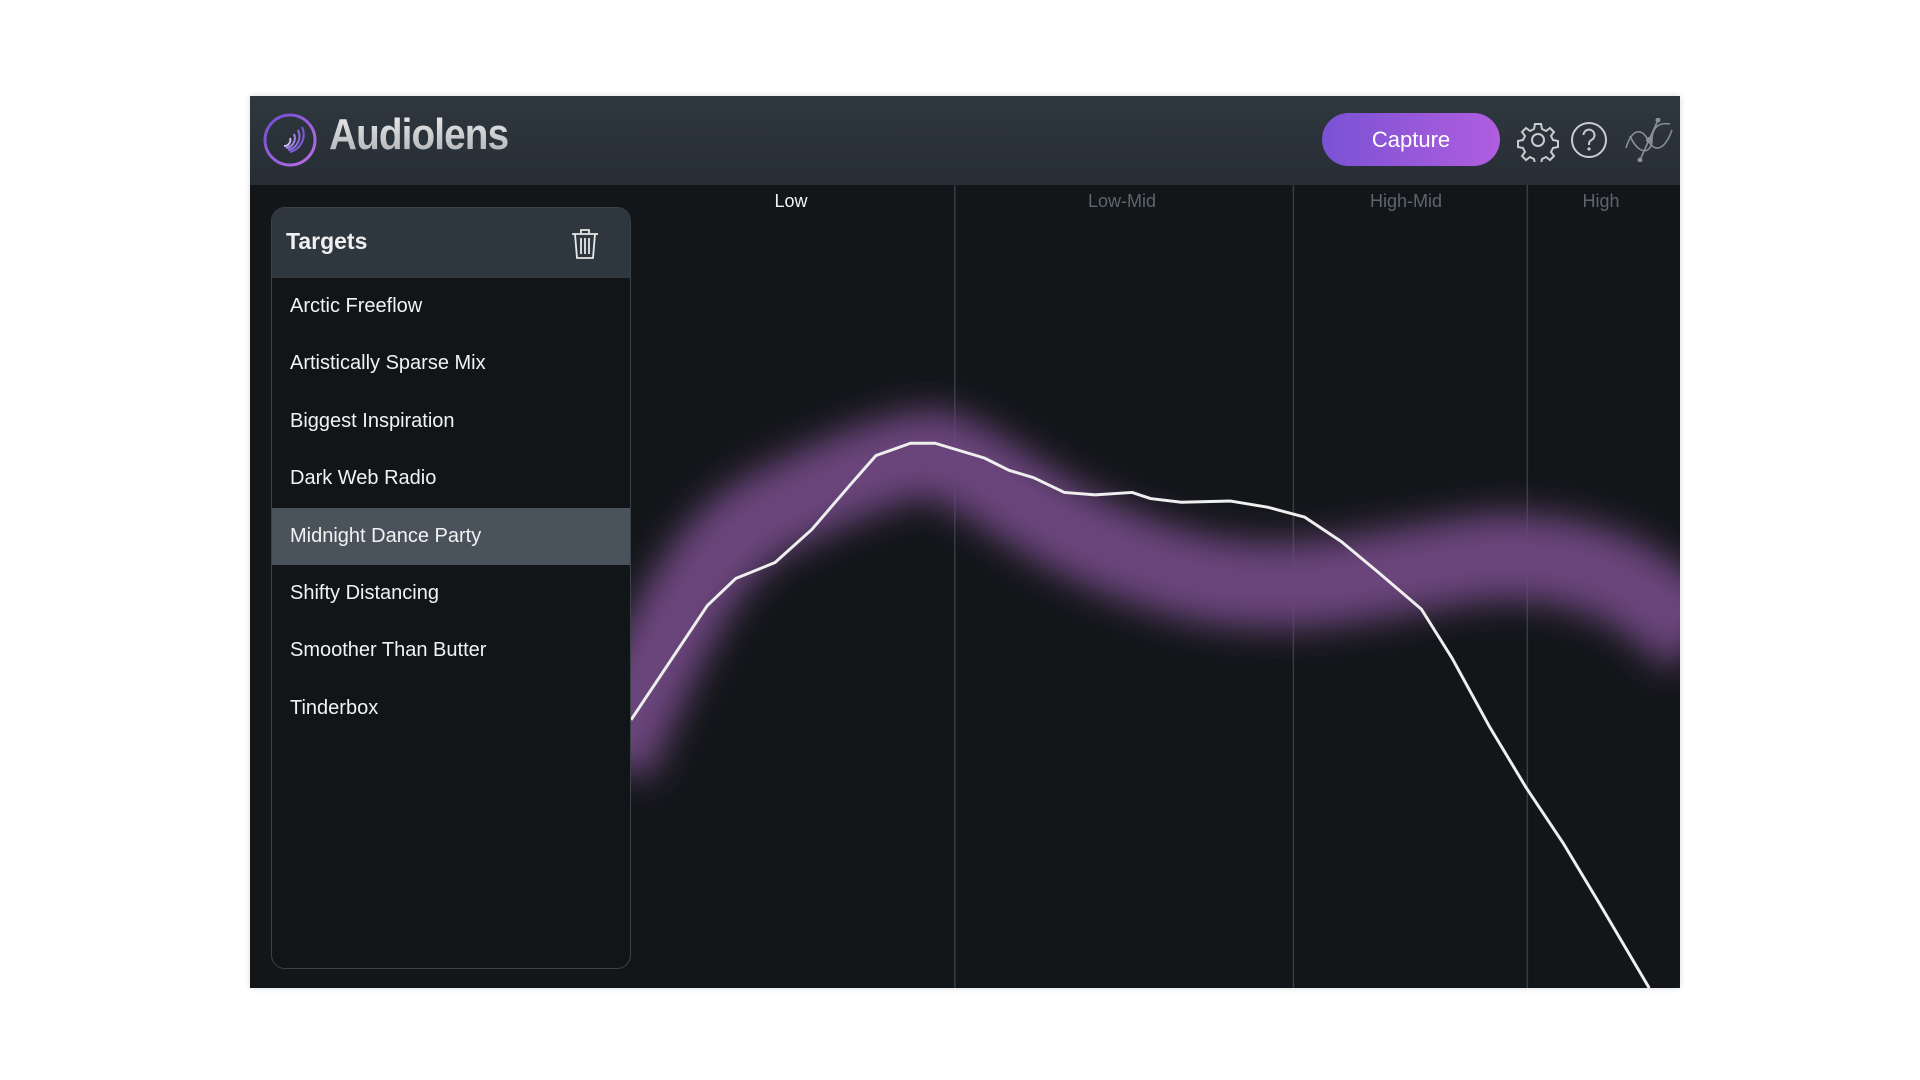 This screenshot has height=1080, width=1920. What do you see at coordinates (364, 592) in the screenshot?
I see `target-item-shifty-distancing: Shifty Distancing` at bounding box center [364, 592].